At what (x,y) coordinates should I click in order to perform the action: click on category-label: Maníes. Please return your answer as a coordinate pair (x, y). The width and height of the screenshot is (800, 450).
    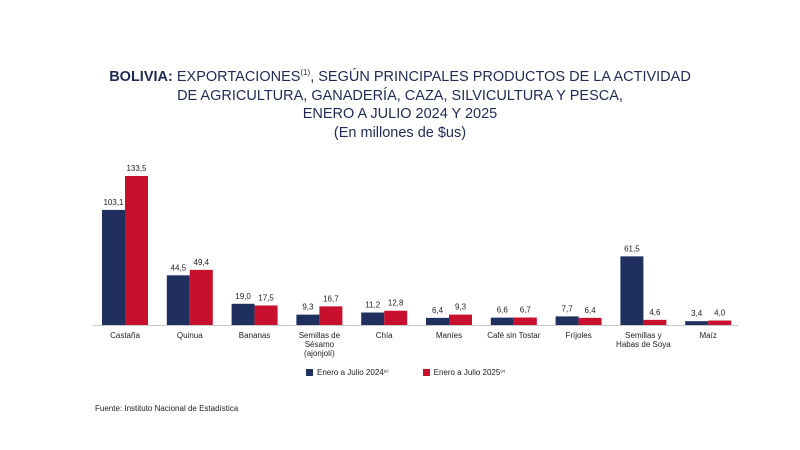
    Looking at the image, I should click on (449, 335).